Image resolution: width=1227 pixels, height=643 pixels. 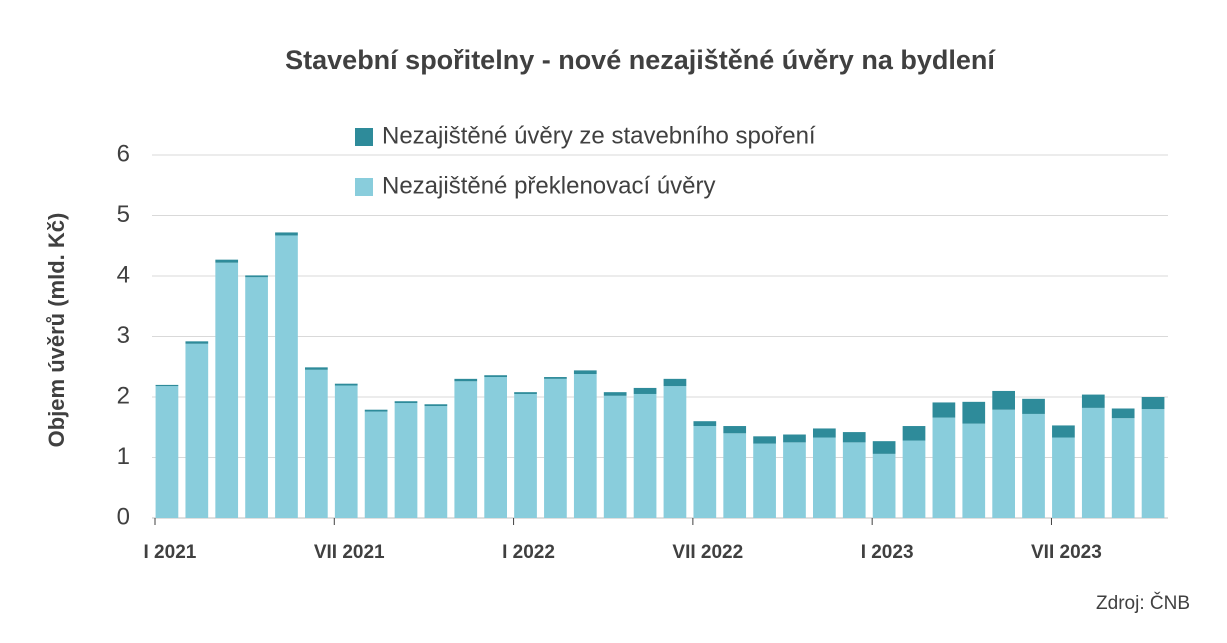 I want to click on x-tick-label: VII 2023, so click(x=1066, y=552).